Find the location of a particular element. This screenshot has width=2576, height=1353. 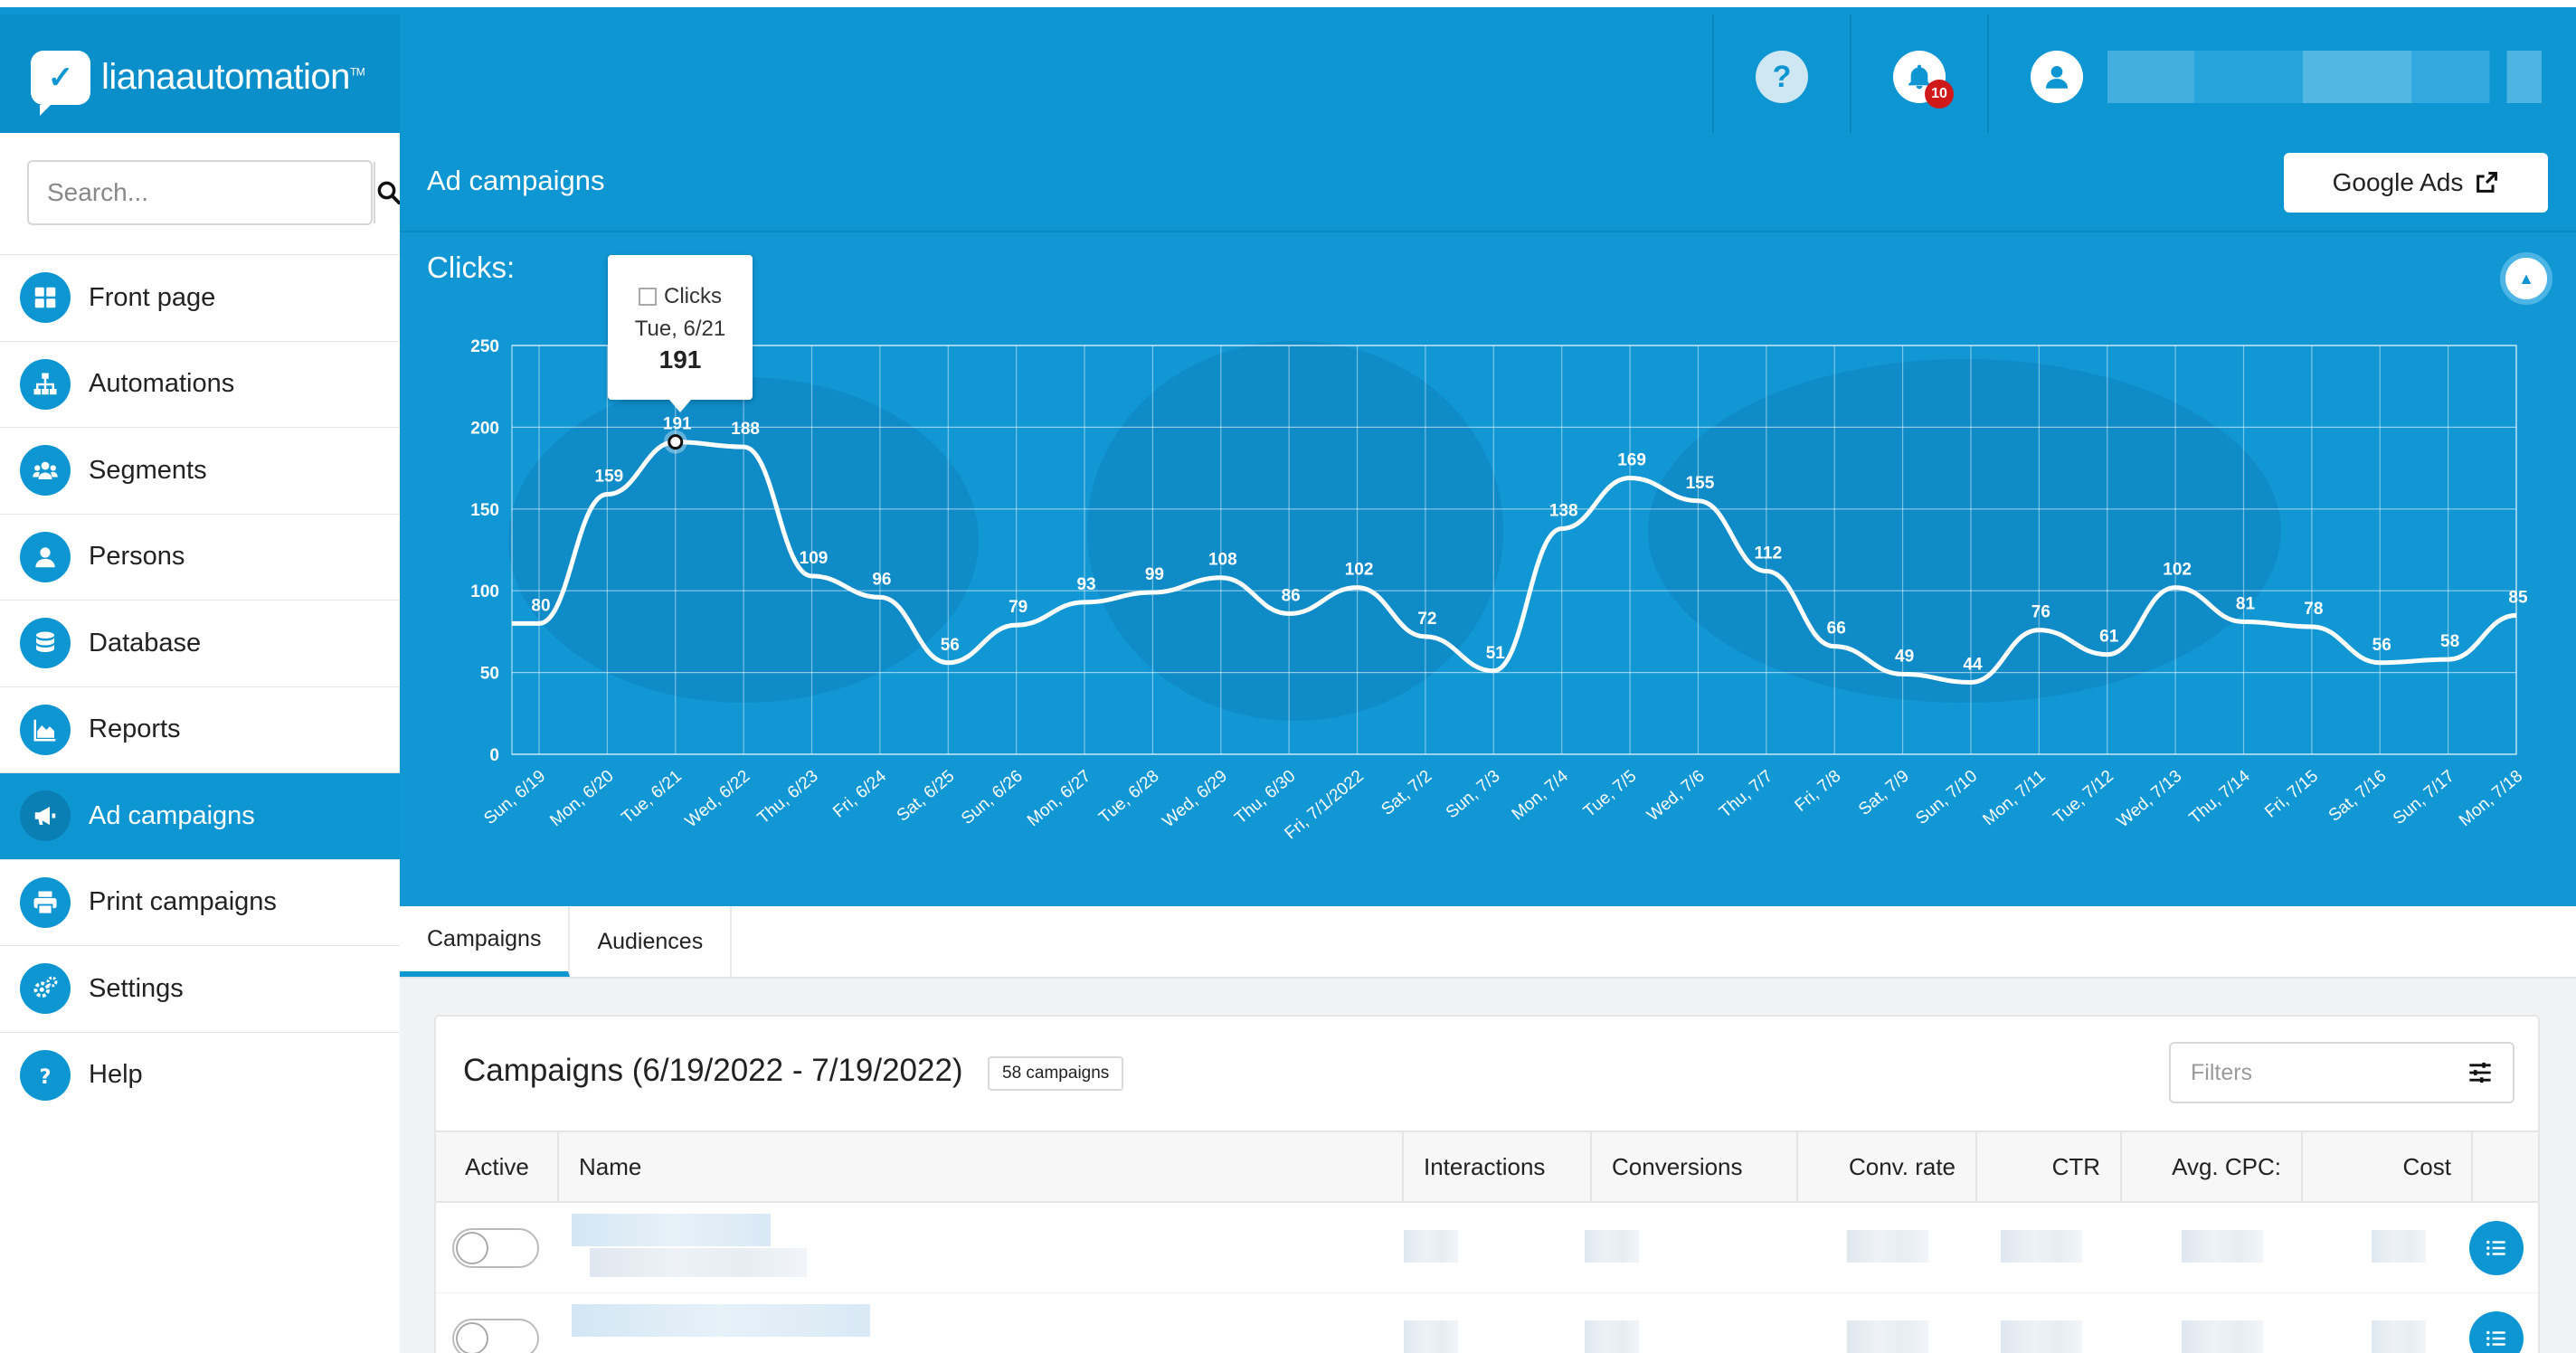

column-header-name: Name is located at coordinates (981, 1166).